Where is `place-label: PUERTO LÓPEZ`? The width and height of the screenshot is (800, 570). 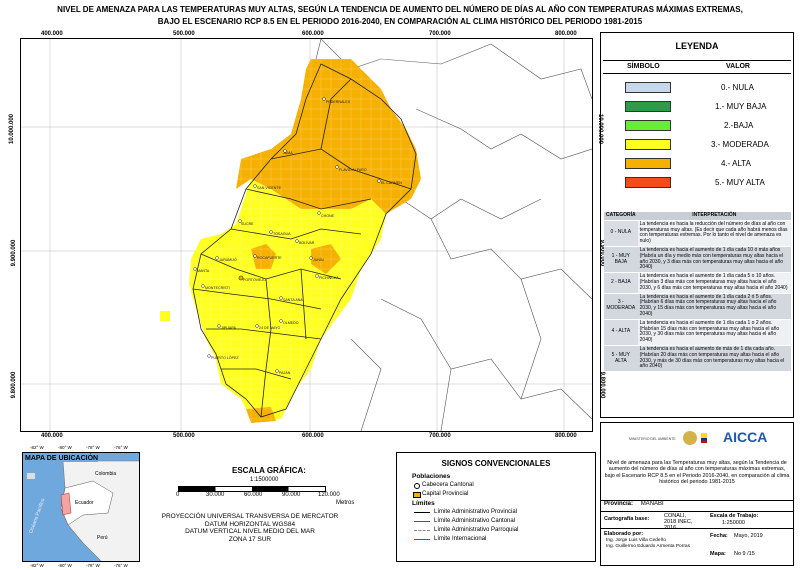 place-label: PUERTO LÓPEZ is located at coordinates (225, 357).